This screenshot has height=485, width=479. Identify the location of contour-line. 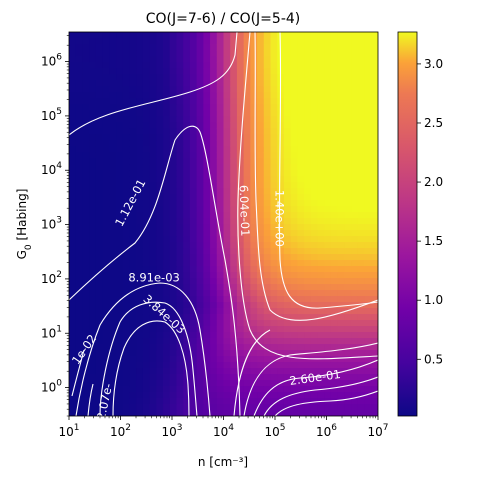
(153, 84).